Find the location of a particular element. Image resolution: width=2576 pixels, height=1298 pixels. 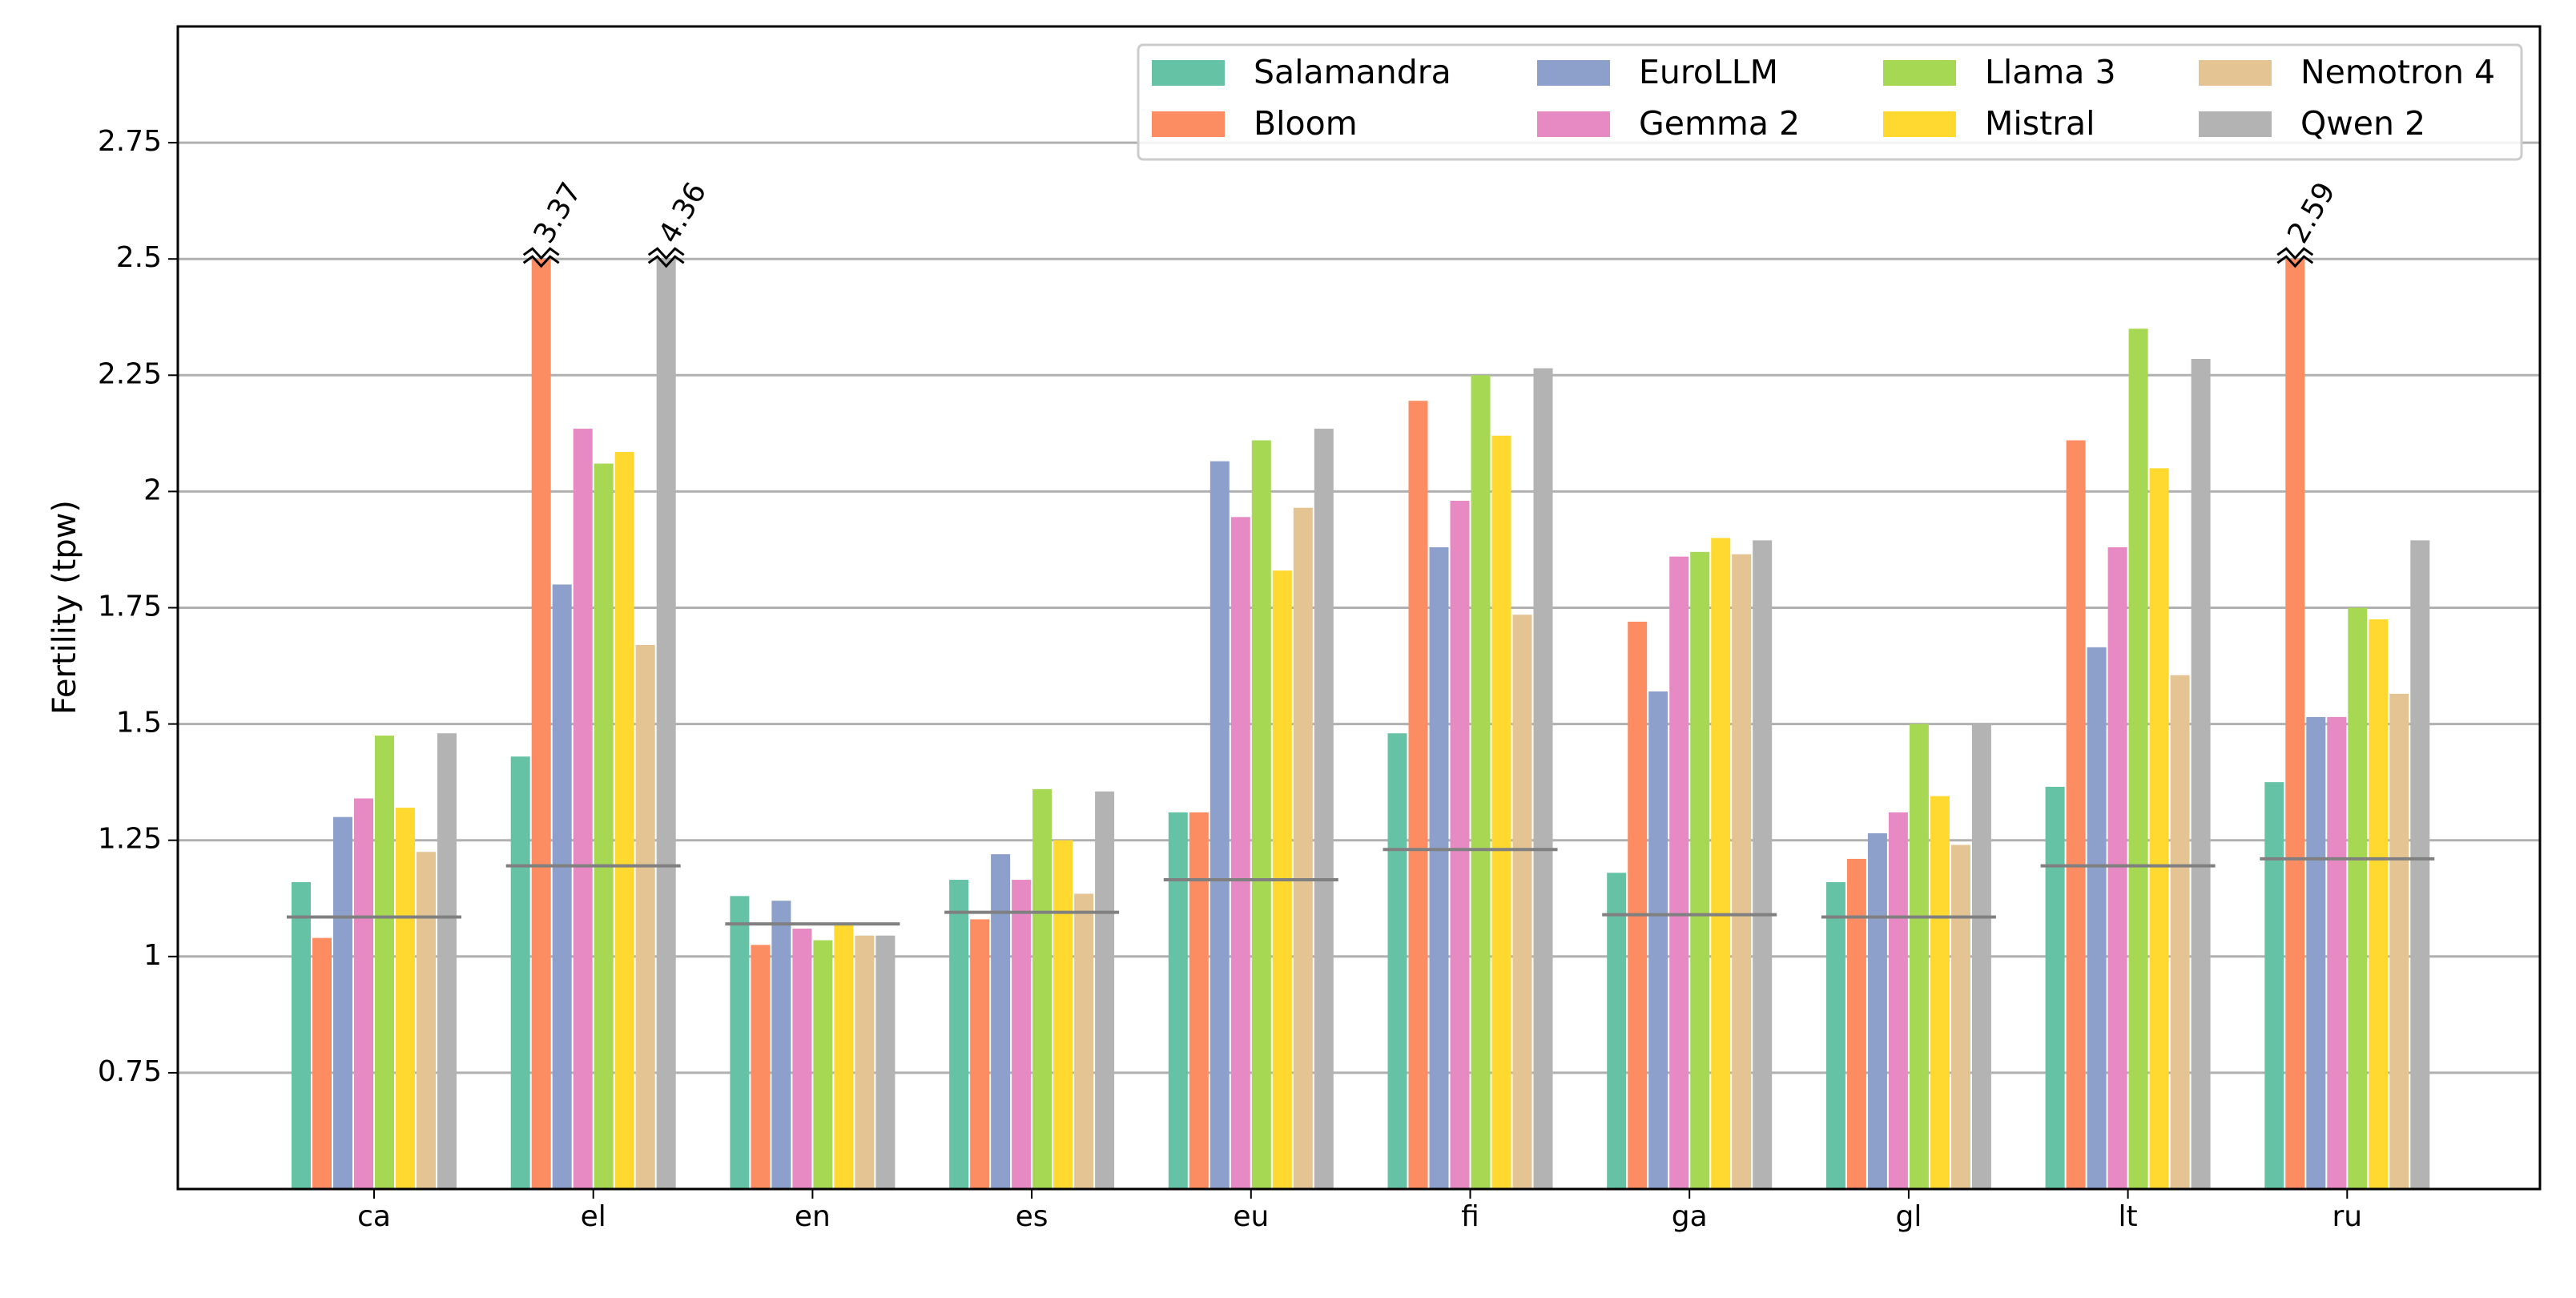

legend-frame is located at coordinates (1830, 102).